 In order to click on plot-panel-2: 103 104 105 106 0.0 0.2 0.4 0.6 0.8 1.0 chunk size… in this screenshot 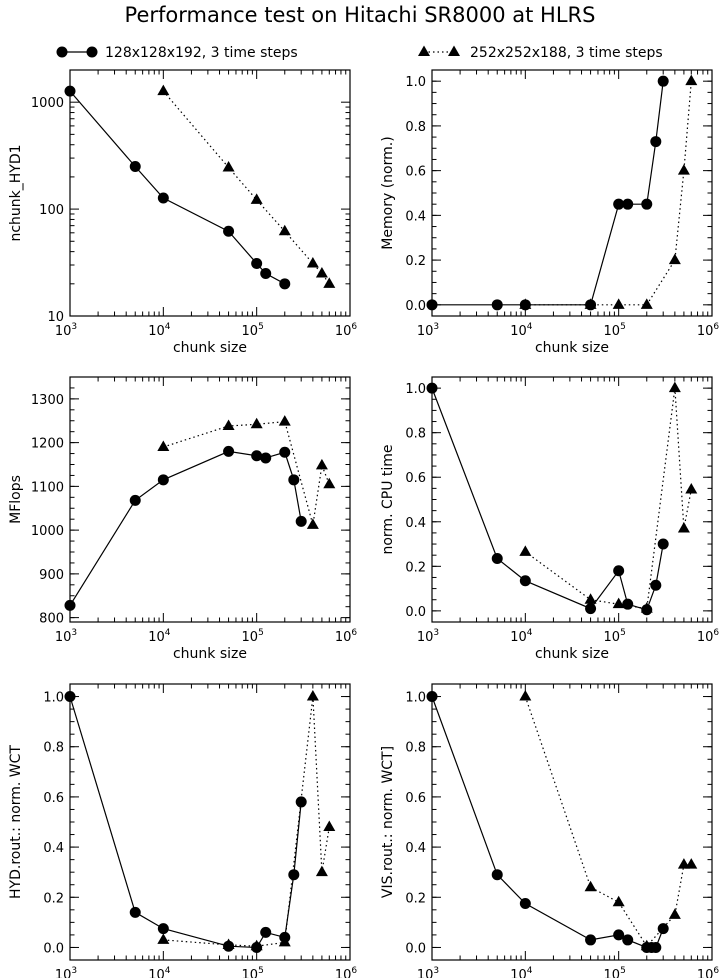, I will do `click(550, 212)`.